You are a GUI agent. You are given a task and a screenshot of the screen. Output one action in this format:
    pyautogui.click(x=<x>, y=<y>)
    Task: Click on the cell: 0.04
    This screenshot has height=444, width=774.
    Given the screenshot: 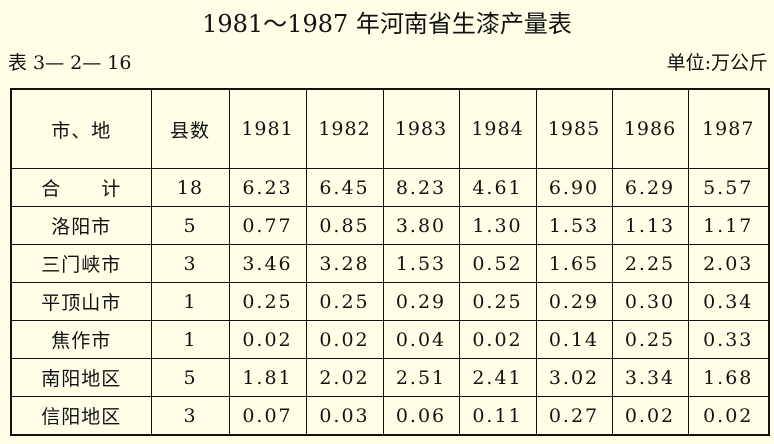 What is the action you would take?
    pyautogui.click(x=421, y=339)
    